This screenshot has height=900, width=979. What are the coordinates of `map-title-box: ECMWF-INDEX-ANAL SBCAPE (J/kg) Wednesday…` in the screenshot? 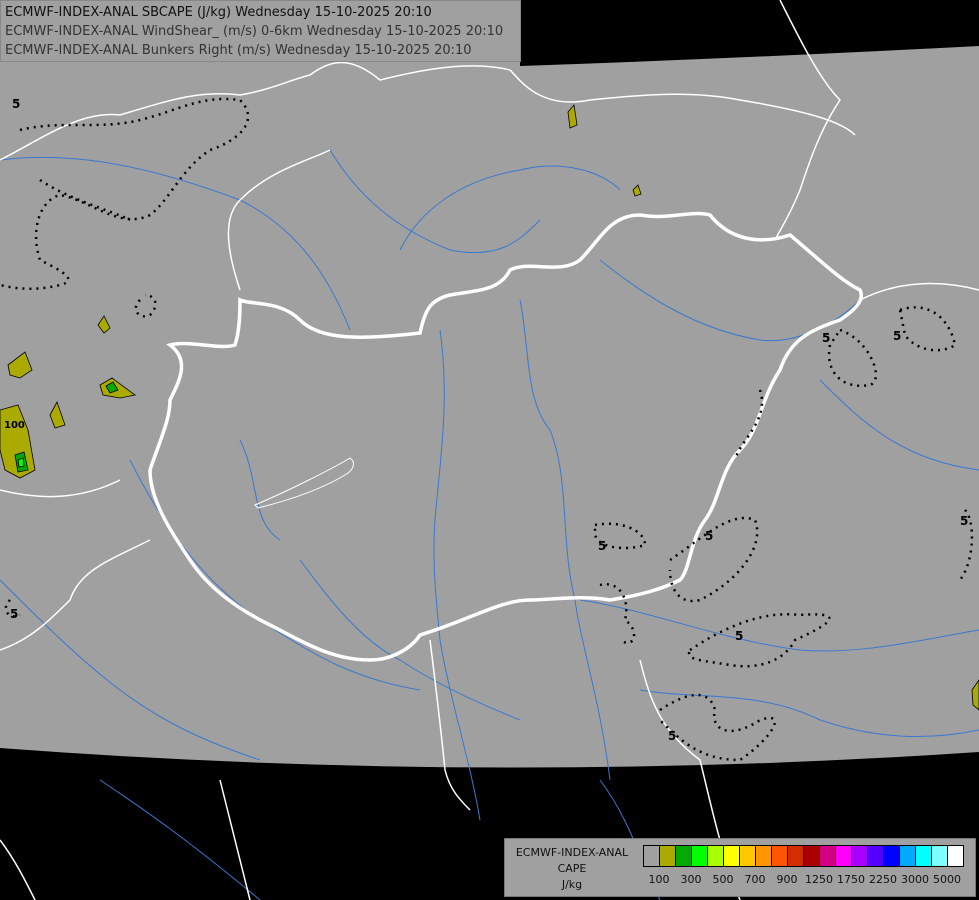 It's located at (260, 31).